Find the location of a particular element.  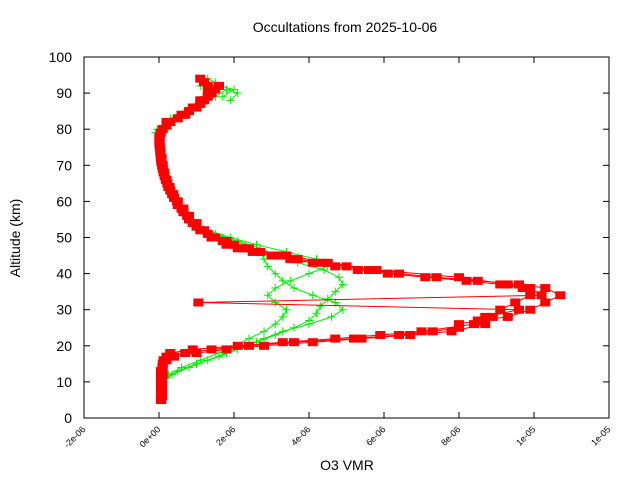

y-tick-label: 80 is located at coordinates (64, 129).